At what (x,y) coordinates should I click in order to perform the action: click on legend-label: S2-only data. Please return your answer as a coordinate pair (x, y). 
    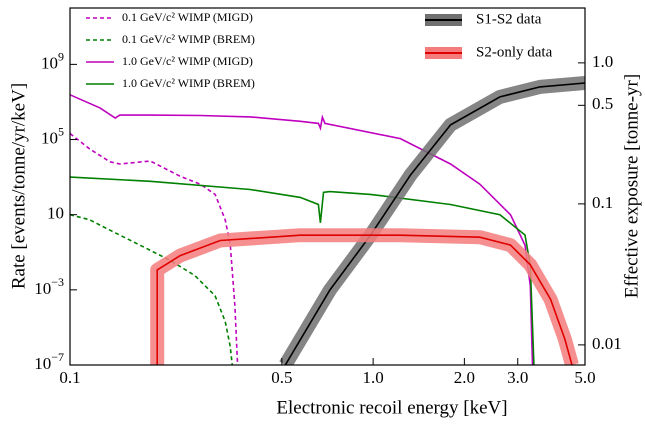
    Looking at the image, I should click on (514, 52).